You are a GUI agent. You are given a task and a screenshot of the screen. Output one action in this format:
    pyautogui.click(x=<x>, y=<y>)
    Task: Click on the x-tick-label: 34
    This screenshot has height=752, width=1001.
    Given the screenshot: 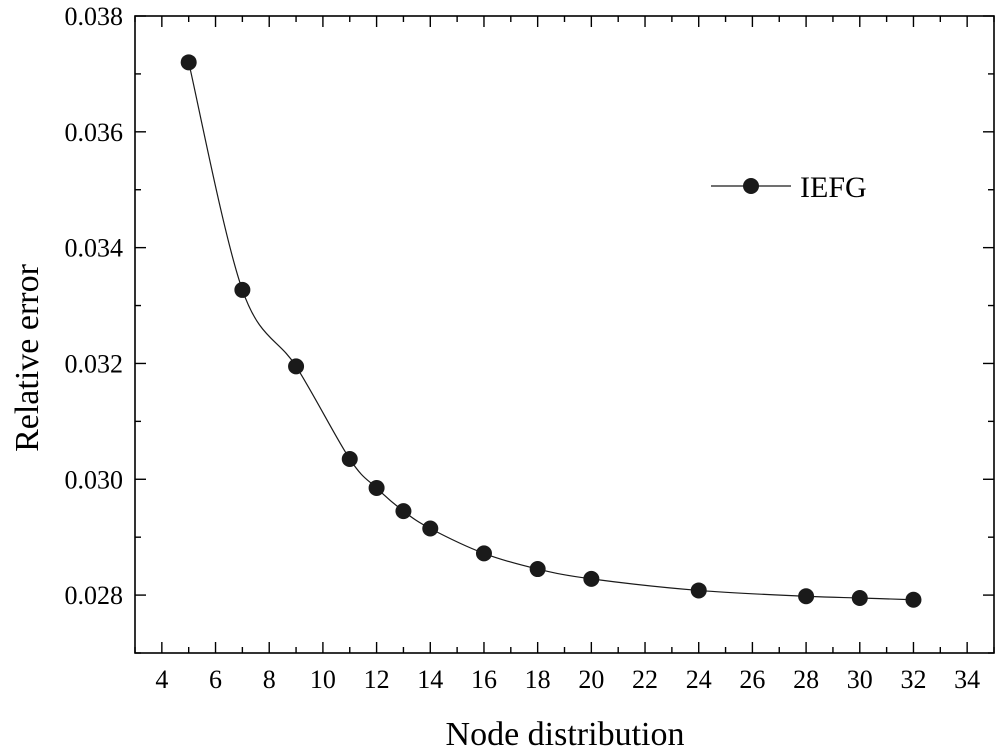 What is the action you would take?
    pyautogui.click(x=967, y=679)
    